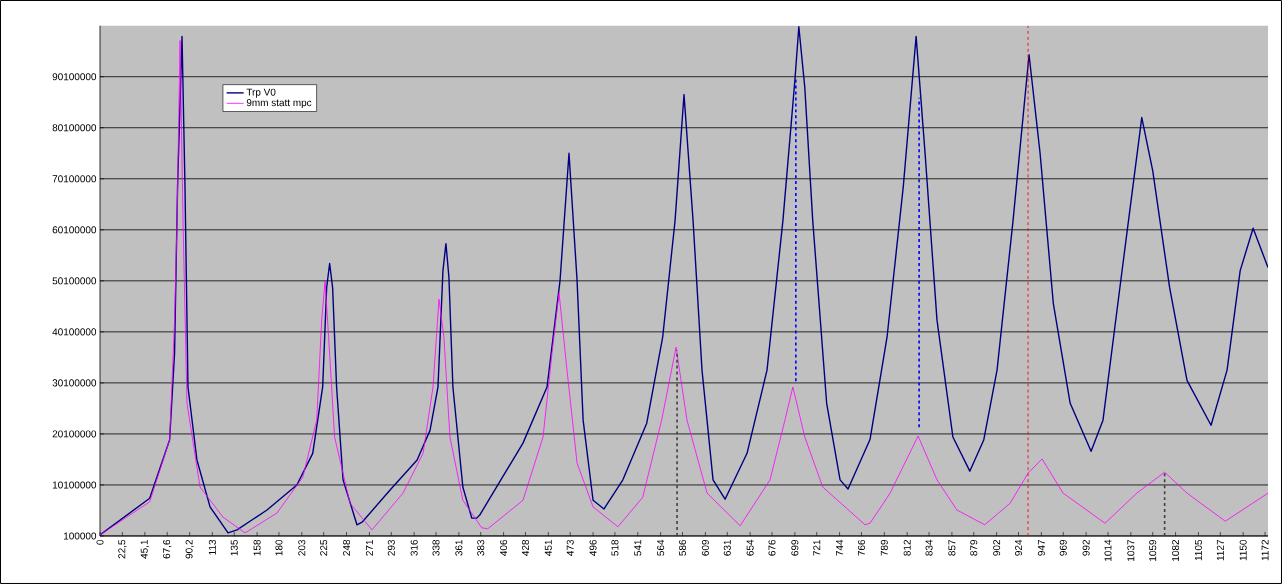  Describe the element at coordinates (144, 549) in the screenshot. I see `x-tick-label: 45,1` at that location.